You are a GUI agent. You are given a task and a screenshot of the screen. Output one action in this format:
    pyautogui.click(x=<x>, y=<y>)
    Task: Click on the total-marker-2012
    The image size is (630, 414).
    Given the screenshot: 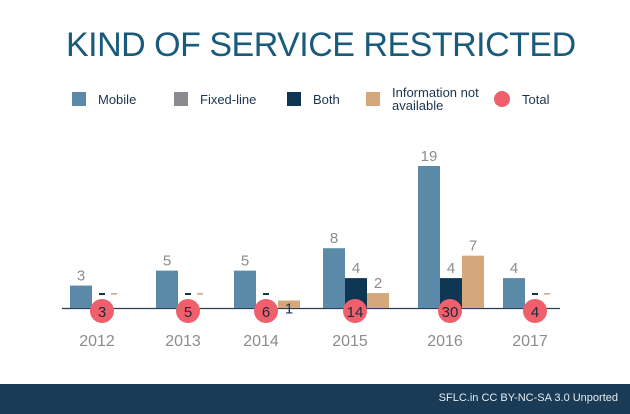 What is the action you would take?
    pyautogui.click(x=102, y=311)
    